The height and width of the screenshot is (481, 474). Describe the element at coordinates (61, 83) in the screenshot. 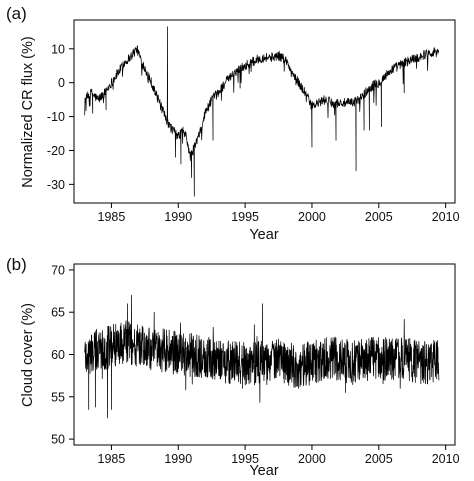

I see `y-tick-label: 0` at that location.